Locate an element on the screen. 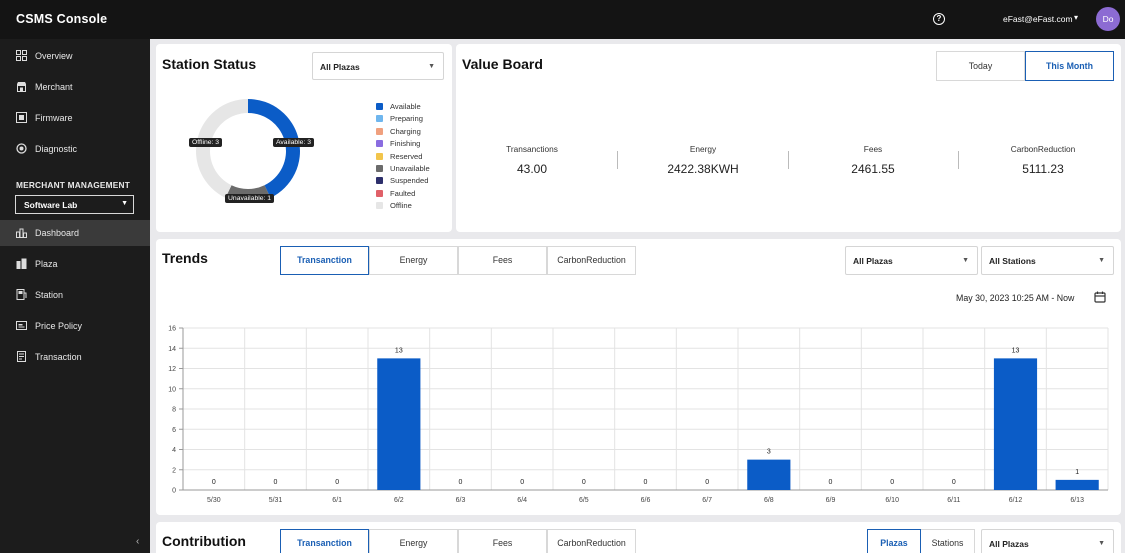 The image size is (1125, 553). bar-6/8 is located at coordinates (769, 474).